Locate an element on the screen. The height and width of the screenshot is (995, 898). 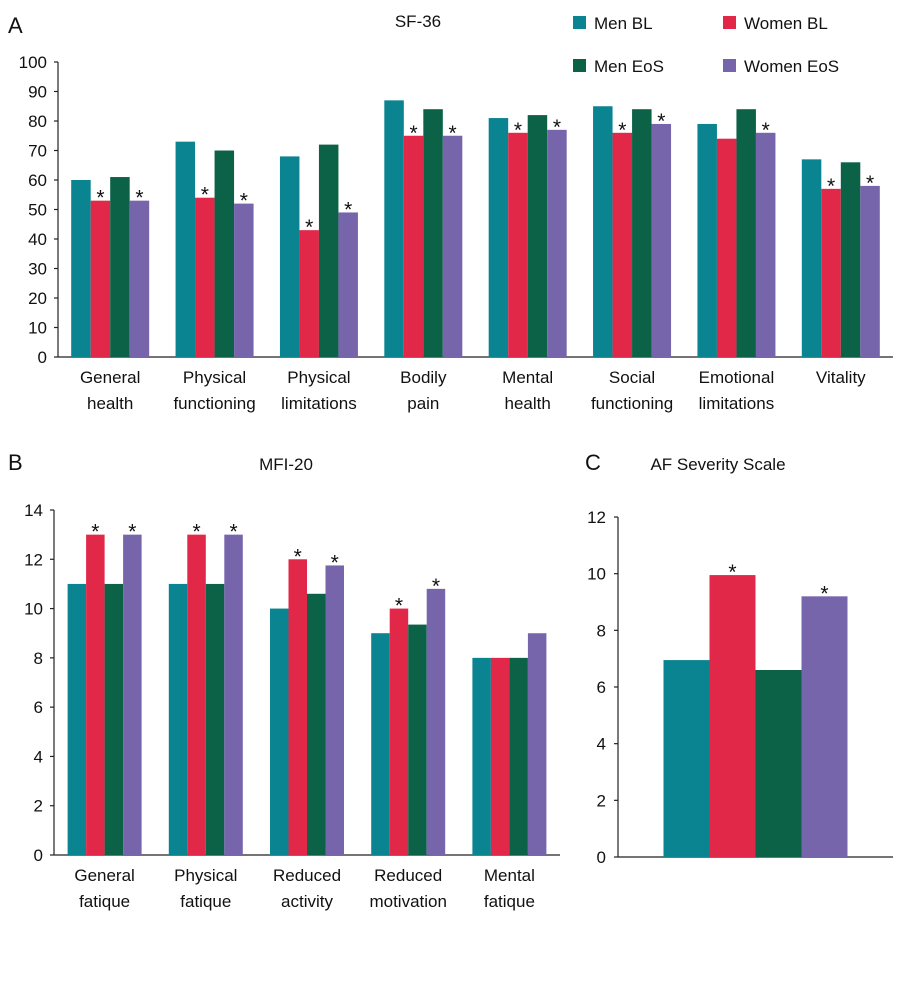
y-tick-label: 50 is located at coordinates (37, 210).